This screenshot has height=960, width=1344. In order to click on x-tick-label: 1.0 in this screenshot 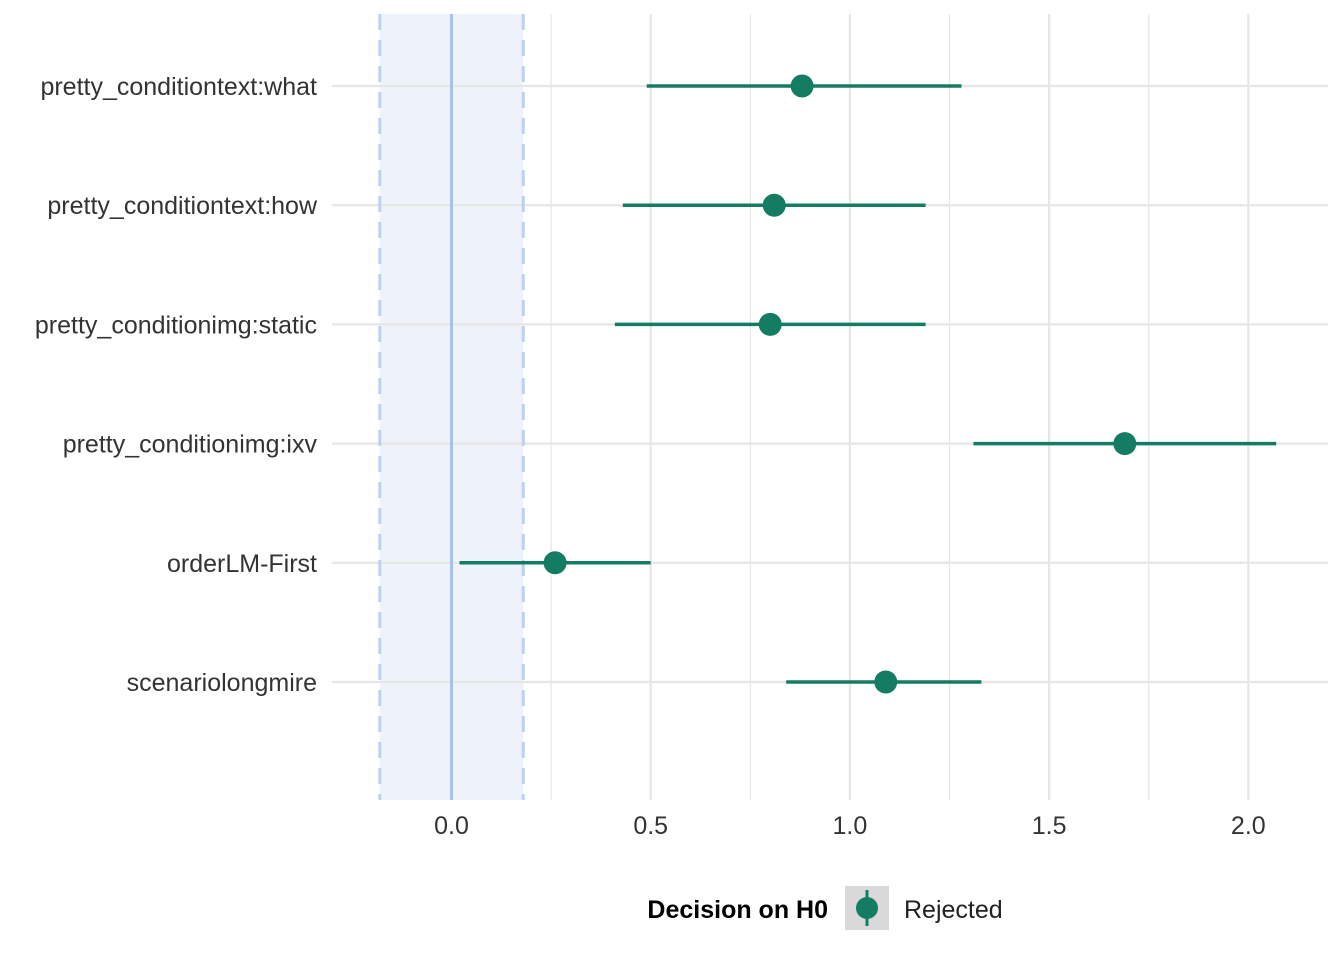, I will do `click(850, 826)`.